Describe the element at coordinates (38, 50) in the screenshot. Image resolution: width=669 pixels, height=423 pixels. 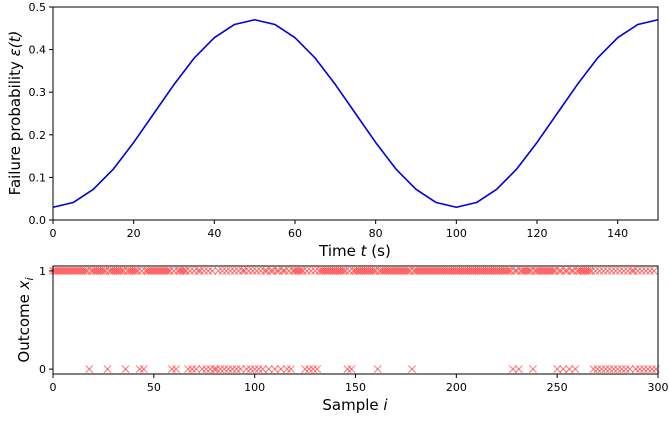
I see `y-tick-label: 0.4` at that location.